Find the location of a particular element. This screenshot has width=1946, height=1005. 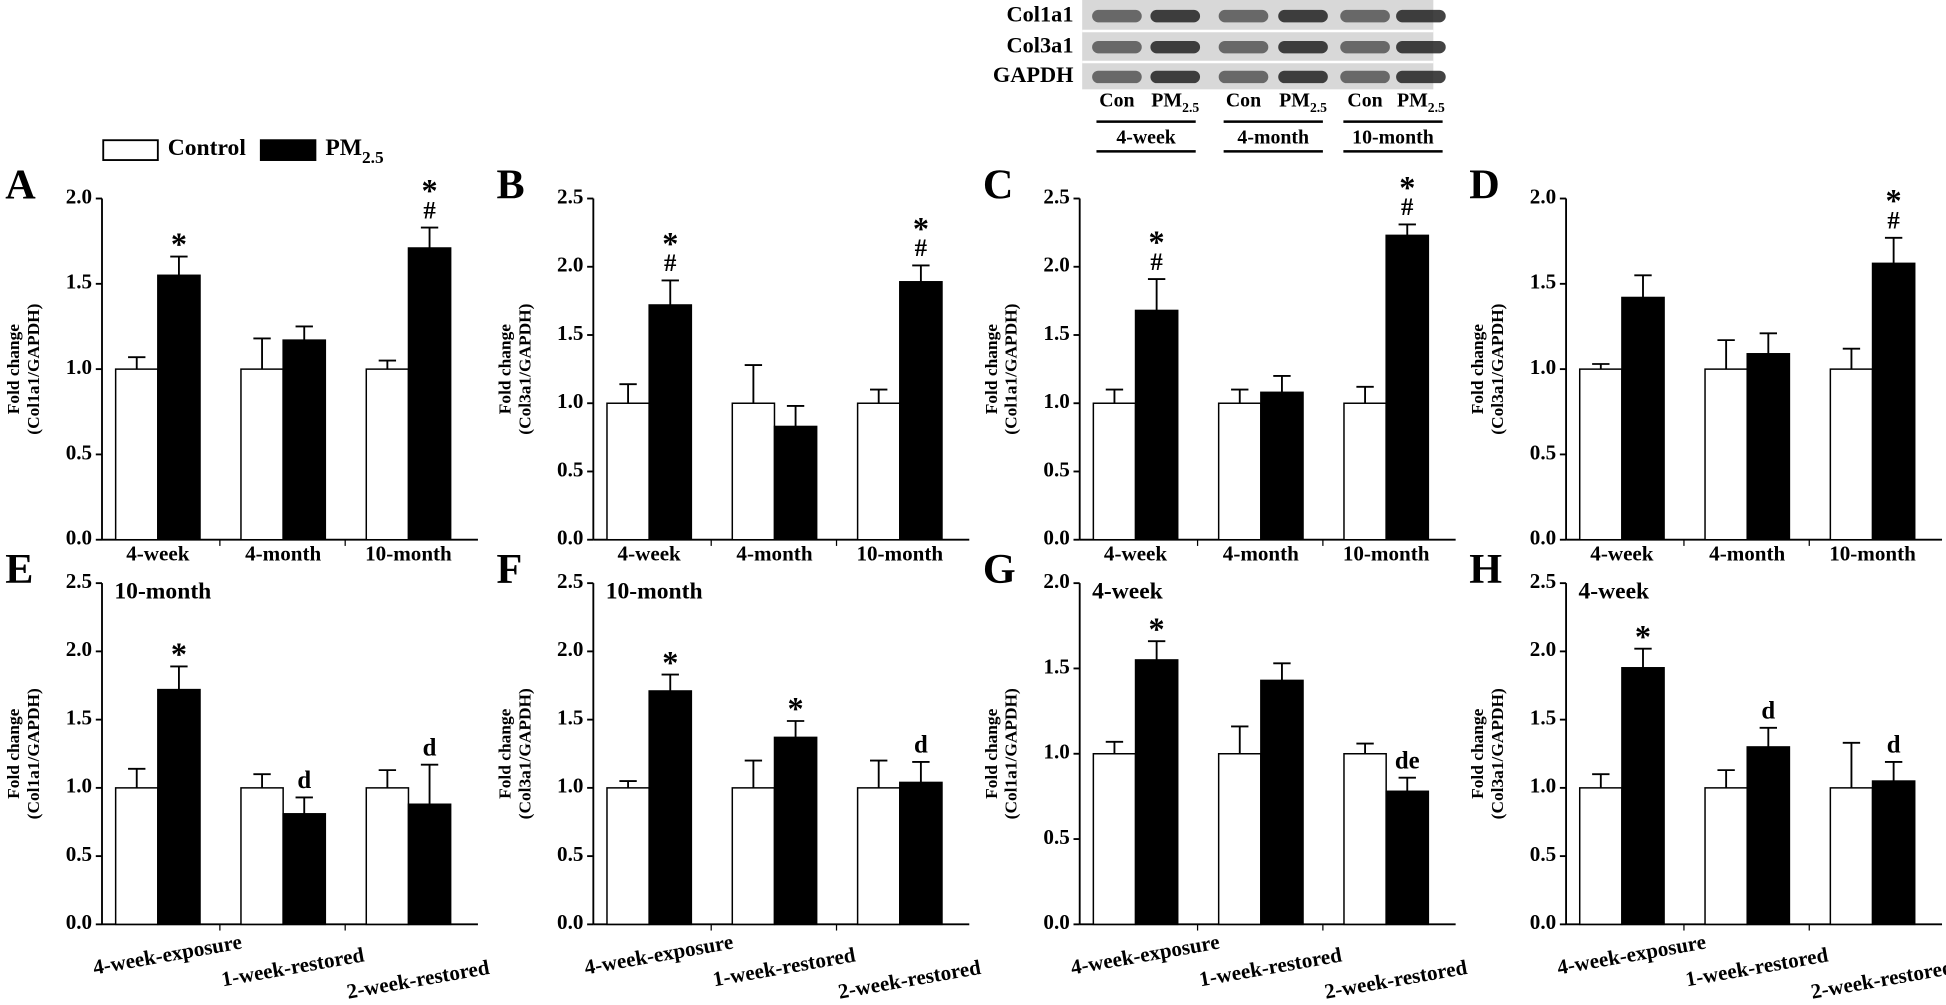

y-axis-label: (Col3a1/GAPDH) is located at coordinates (1497, 368).